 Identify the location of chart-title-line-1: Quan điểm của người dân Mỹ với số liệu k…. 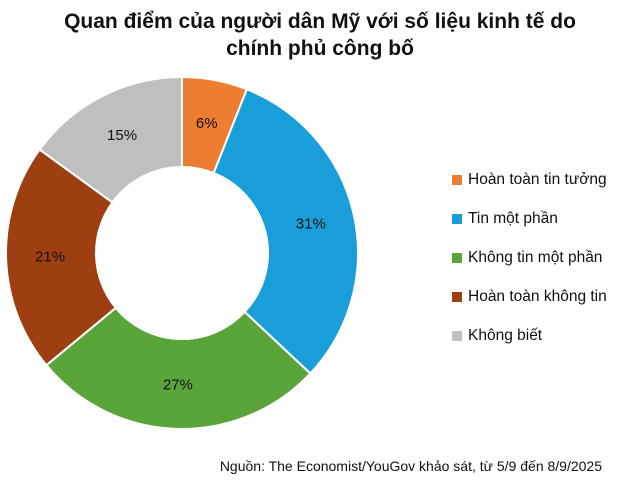
(320, 21).